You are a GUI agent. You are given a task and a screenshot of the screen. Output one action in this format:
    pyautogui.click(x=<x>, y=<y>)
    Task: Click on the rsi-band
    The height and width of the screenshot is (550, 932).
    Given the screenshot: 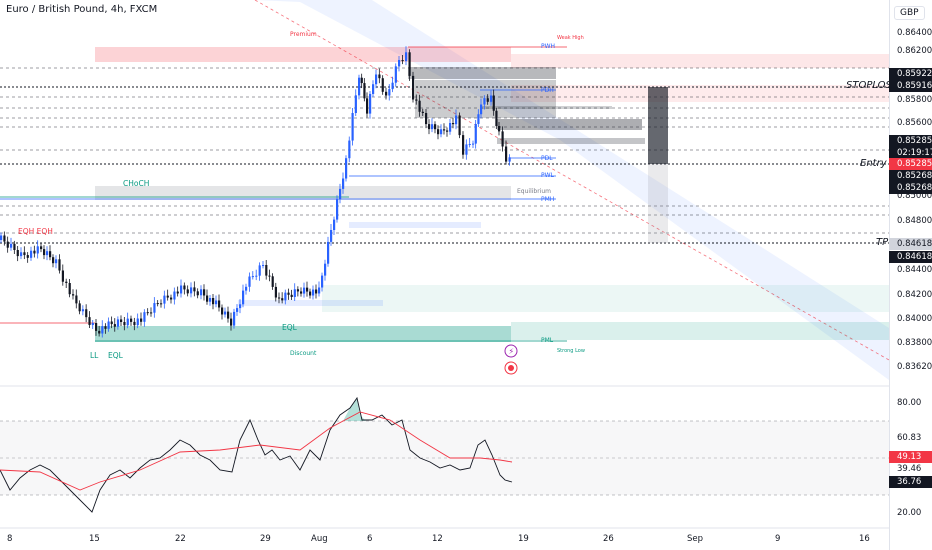 What is the action you would take?
    pyautogui.click(x=444, y=458)
    